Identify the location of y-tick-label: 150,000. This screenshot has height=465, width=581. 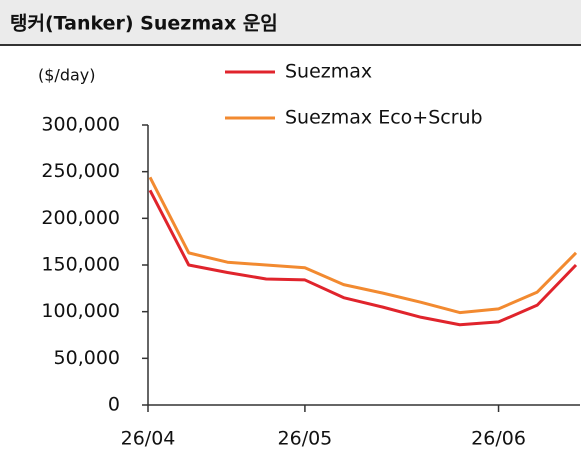
(80, 265).